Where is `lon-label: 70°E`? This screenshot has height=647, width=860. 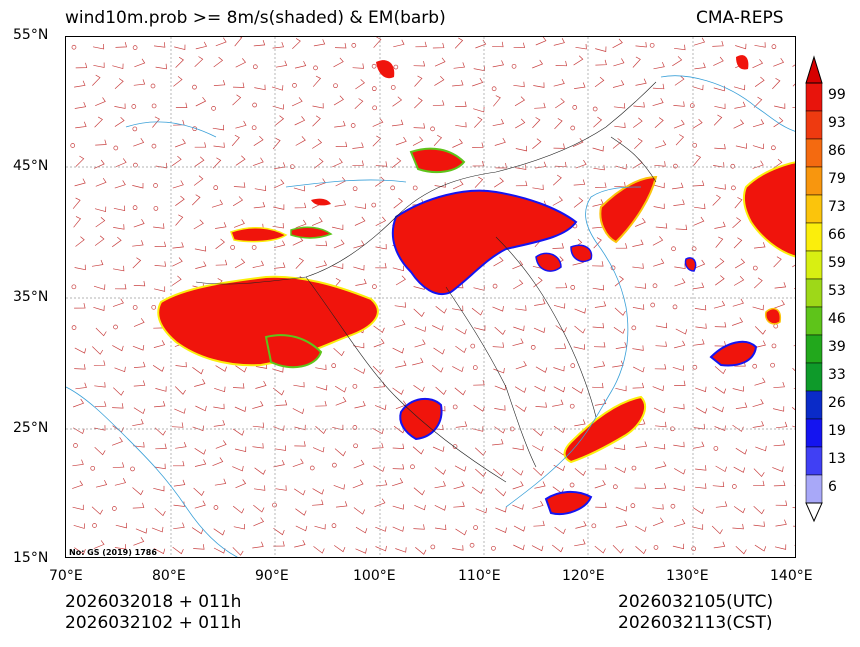 lon-label: 70°E is located at coordinates (66, 576).